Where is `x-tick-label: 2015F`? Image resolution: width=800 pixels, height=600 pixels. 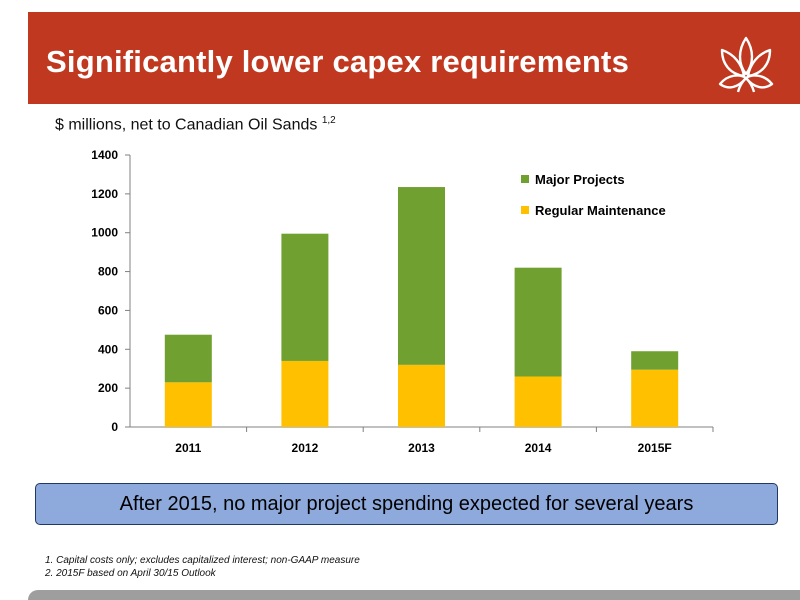
x-tick-label: 2015F is located at coordinates (655, 448).